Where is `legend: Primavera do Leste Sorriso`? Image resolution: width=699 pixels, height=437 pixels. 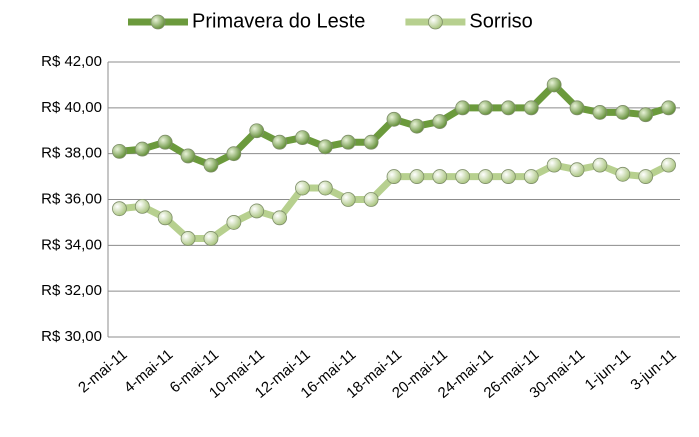
legend: Primavera do Leste Sorriso is located at coordinates (330, 21).